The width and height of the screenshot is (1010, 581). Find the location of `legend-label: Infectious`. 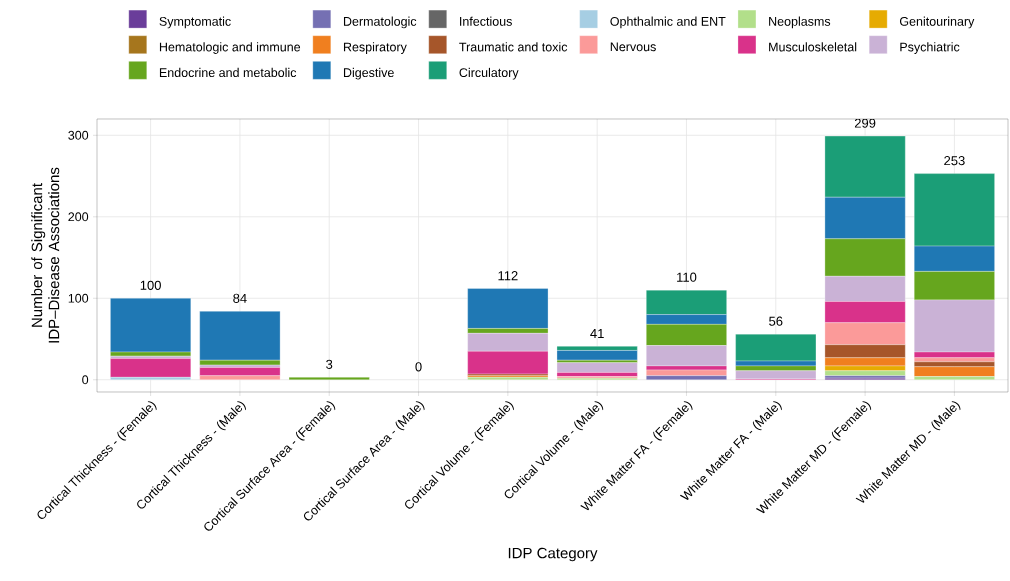

legend-label: Infectious is located at coordinates (486, 21).